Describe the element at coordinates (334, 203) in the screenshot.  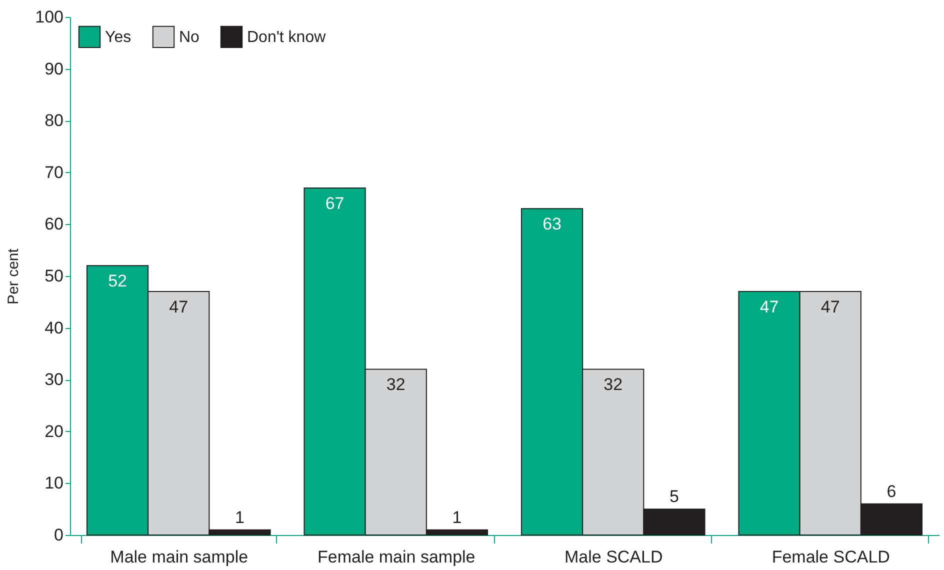
I see `data-label: 67` at that location.